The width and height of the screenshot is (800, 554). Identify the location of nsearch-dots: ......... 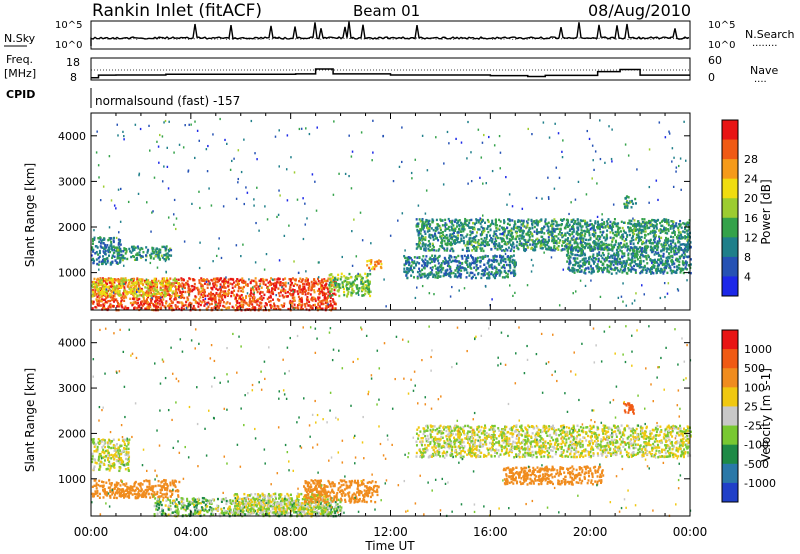
(764, 43).